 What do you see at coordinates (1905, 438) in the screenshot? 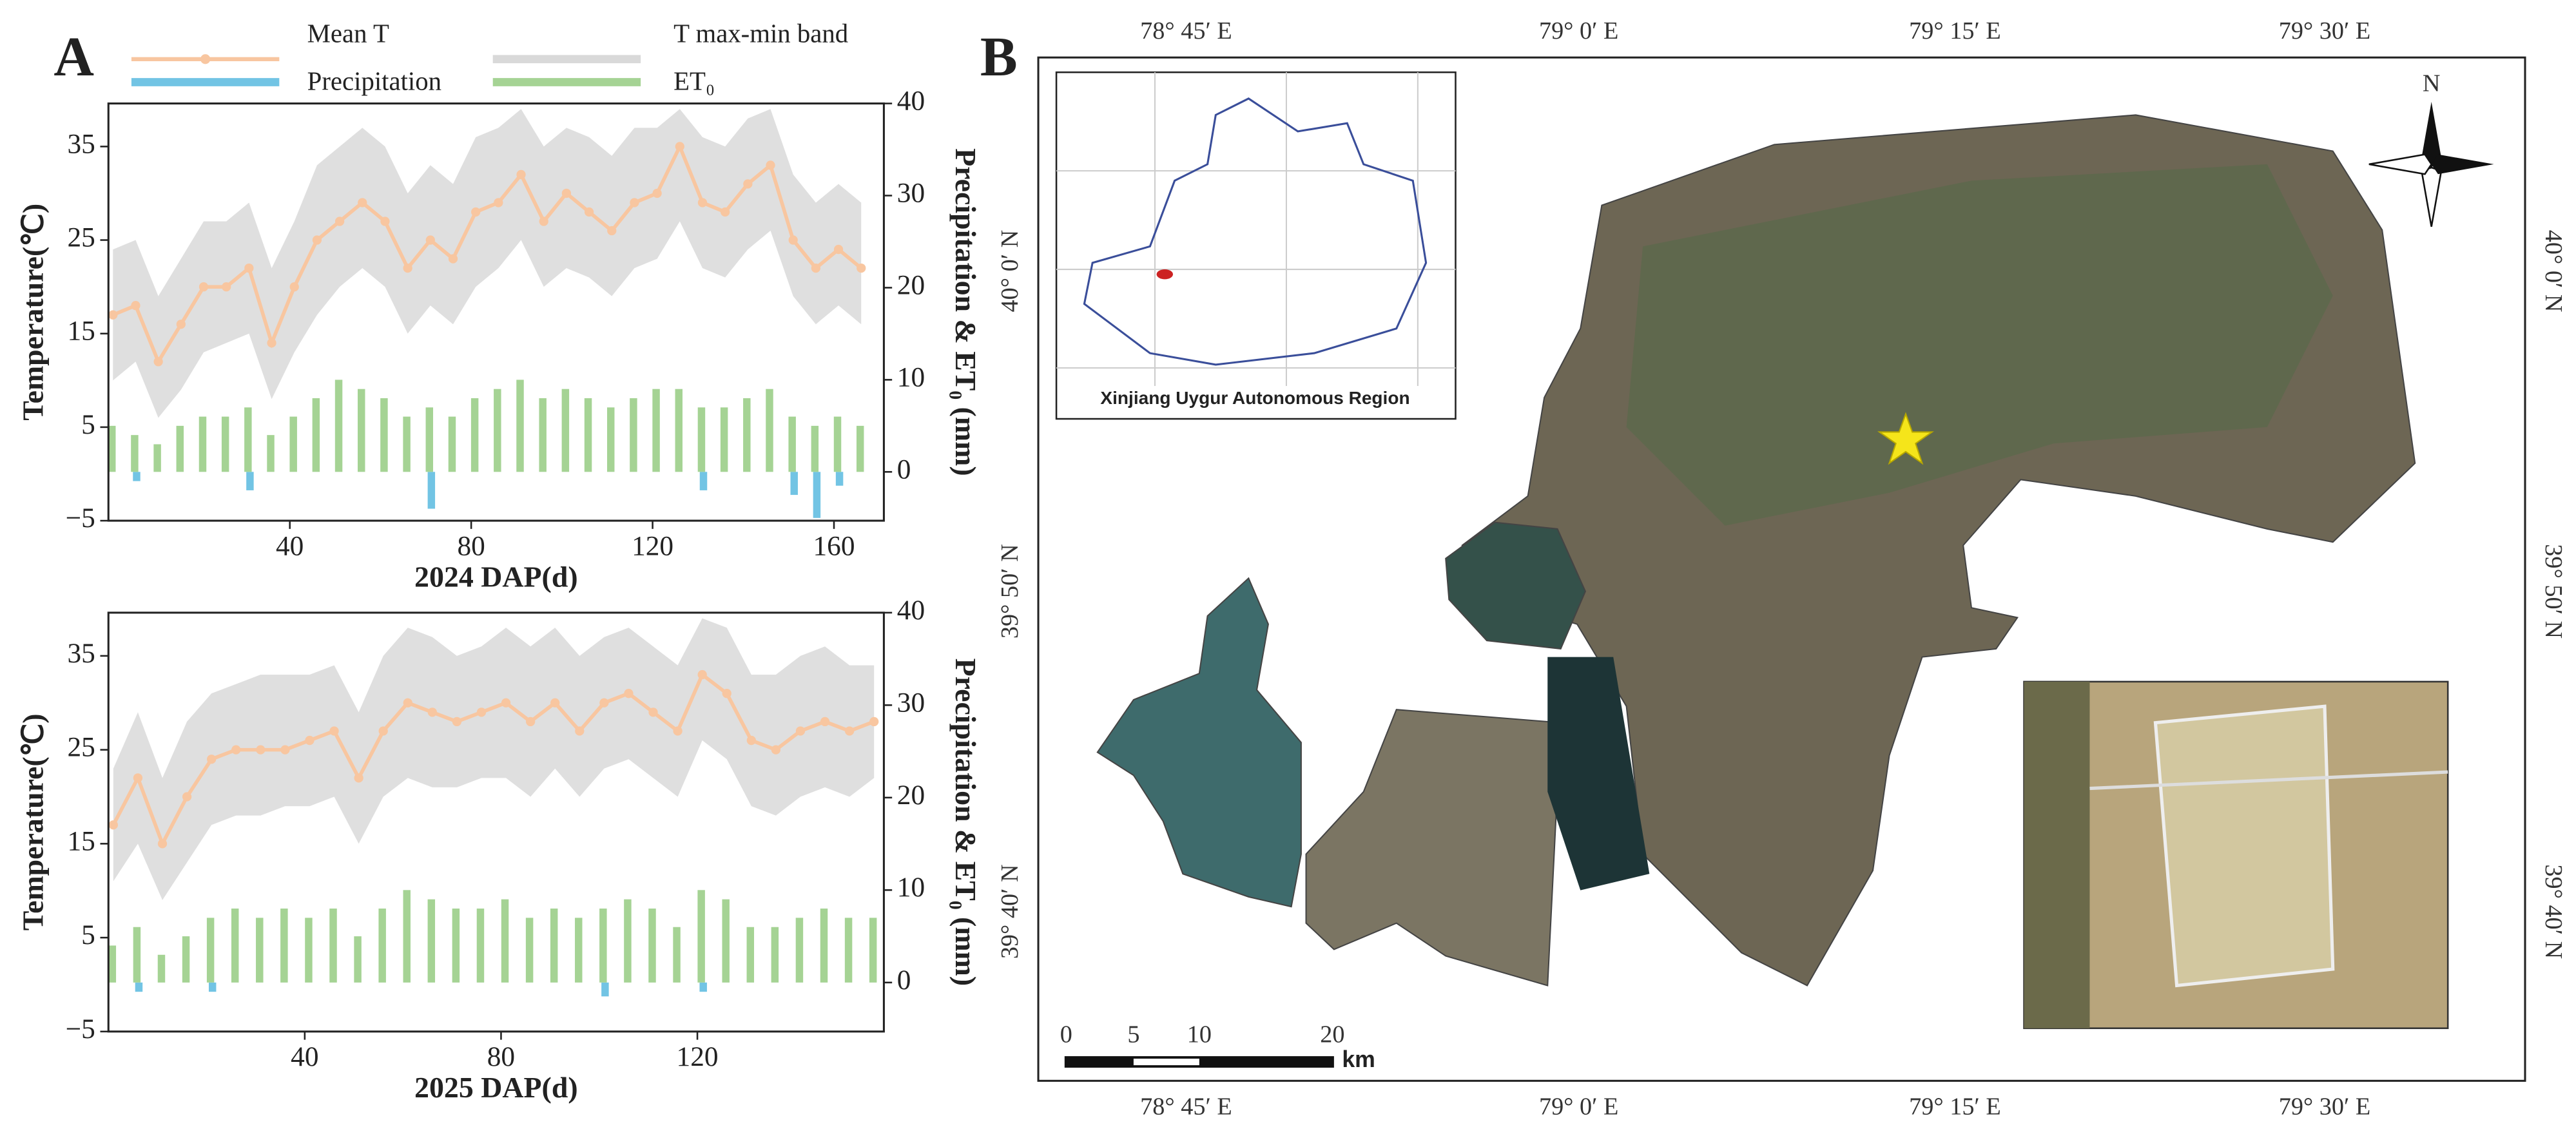
I see `site-star` at bounding box center [1905, 438].